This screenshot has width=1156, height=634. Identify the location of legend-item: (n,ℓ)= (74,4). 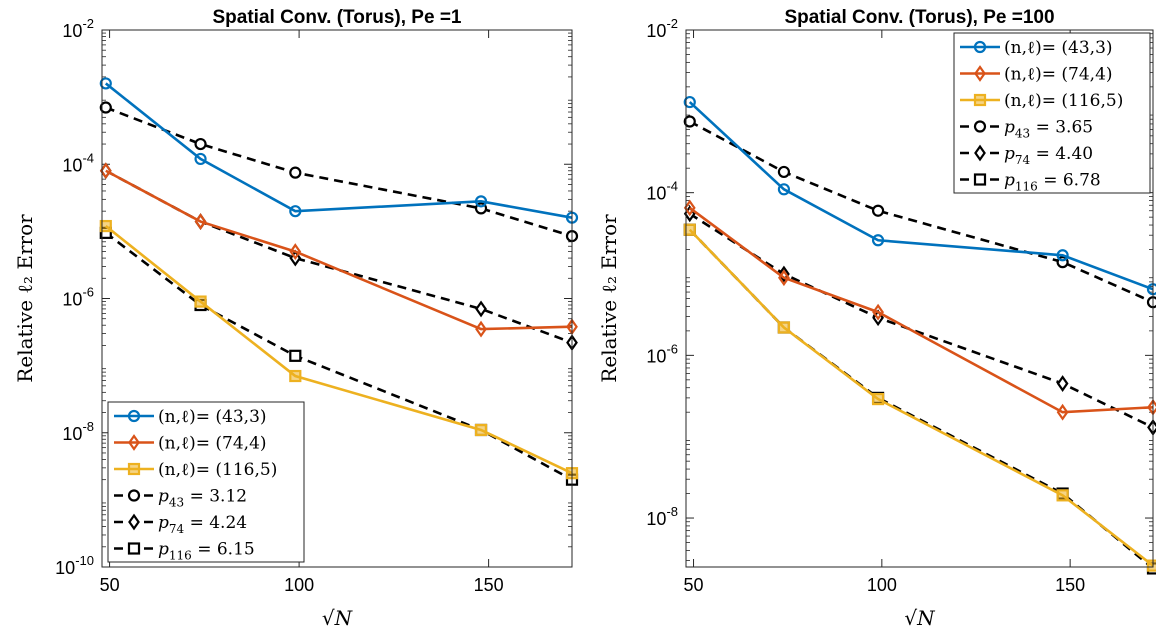
(1036, 75).